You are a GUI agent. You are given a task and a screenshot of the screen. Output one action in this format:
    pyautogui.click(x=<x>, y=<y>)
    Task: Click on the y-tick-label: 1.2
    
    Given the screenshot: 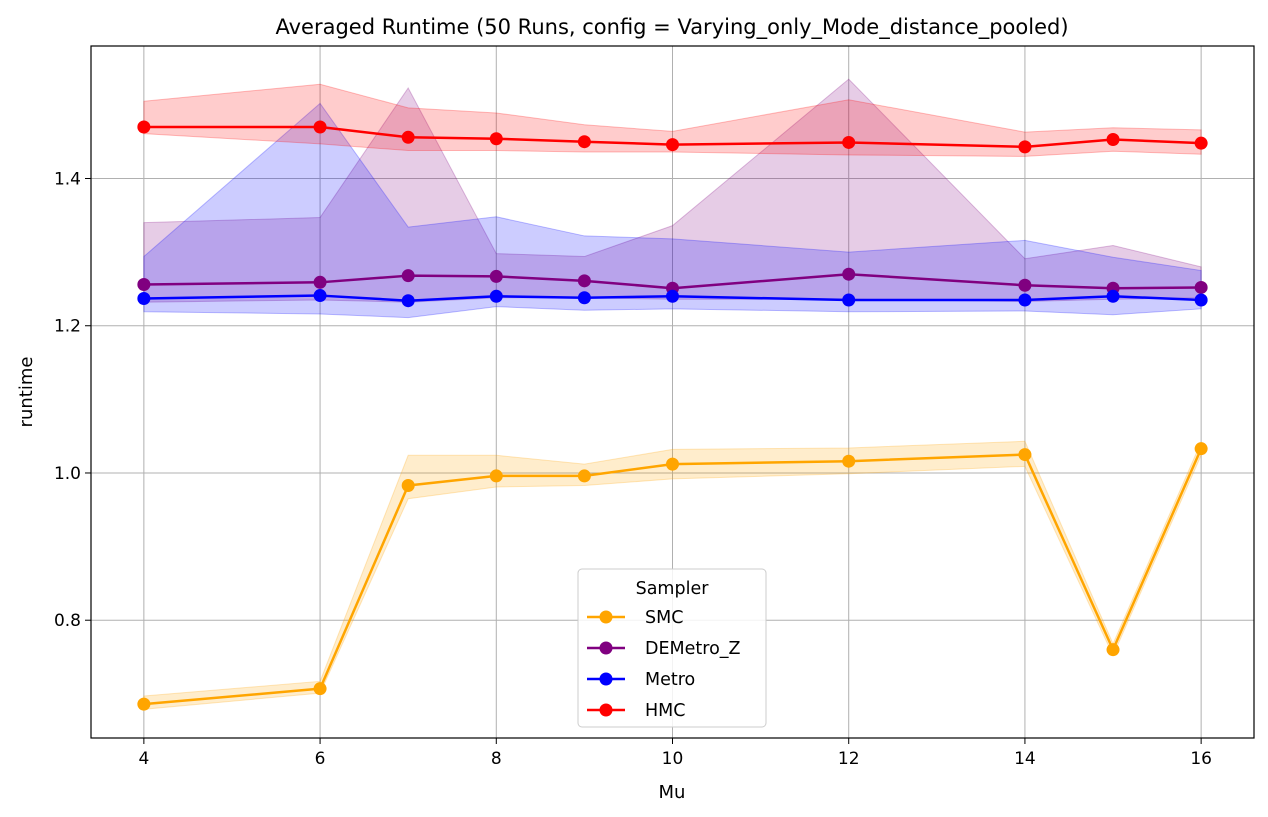 What is the action you would take?
    pyautogui.click(x=67, y=327)
    